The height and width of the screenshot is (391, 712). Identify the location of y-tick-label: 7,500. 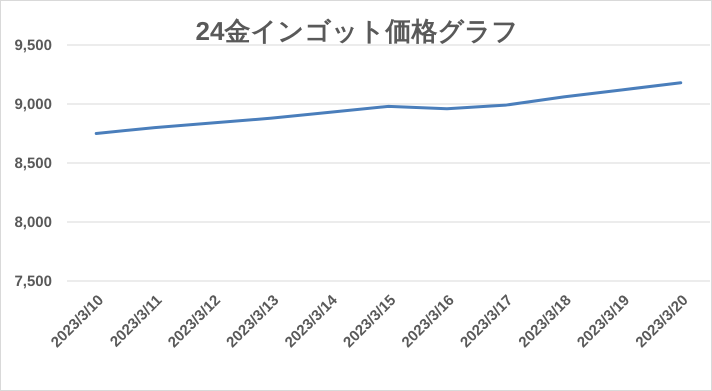
(33, 281).